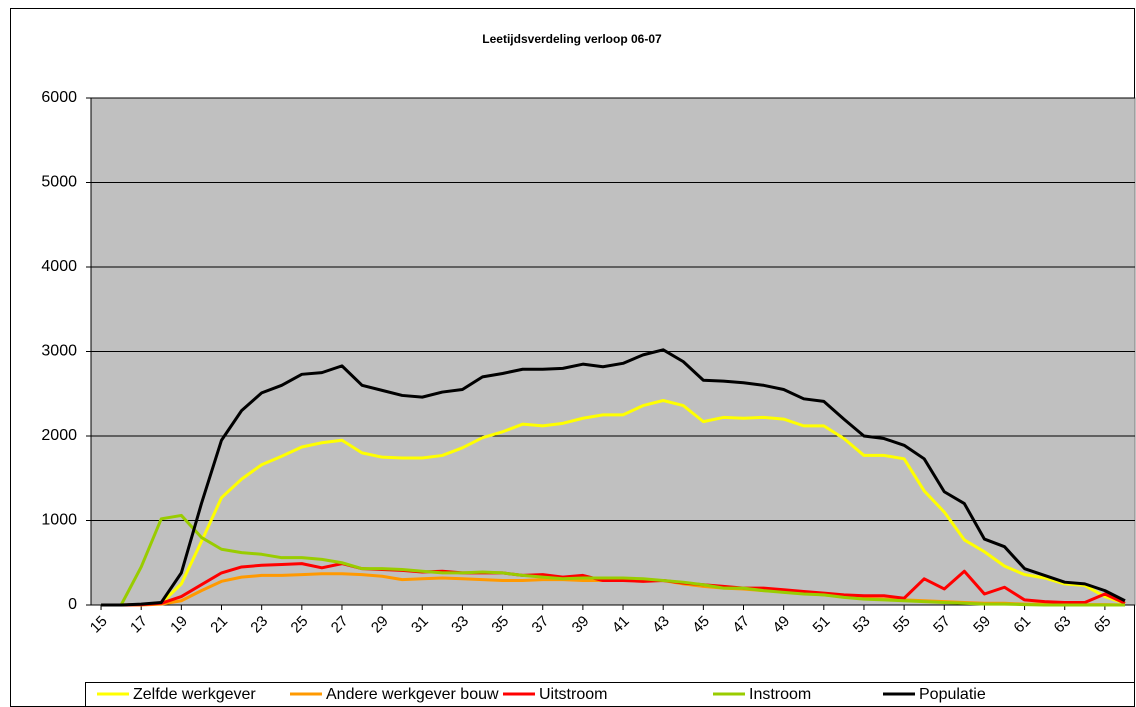 The width and height of the screenshot is (1136, 707). What do you see at coordinates (59, 266) in the screenshot?
I see `y-tick-label: 4000` at bounding box center [59, 266].